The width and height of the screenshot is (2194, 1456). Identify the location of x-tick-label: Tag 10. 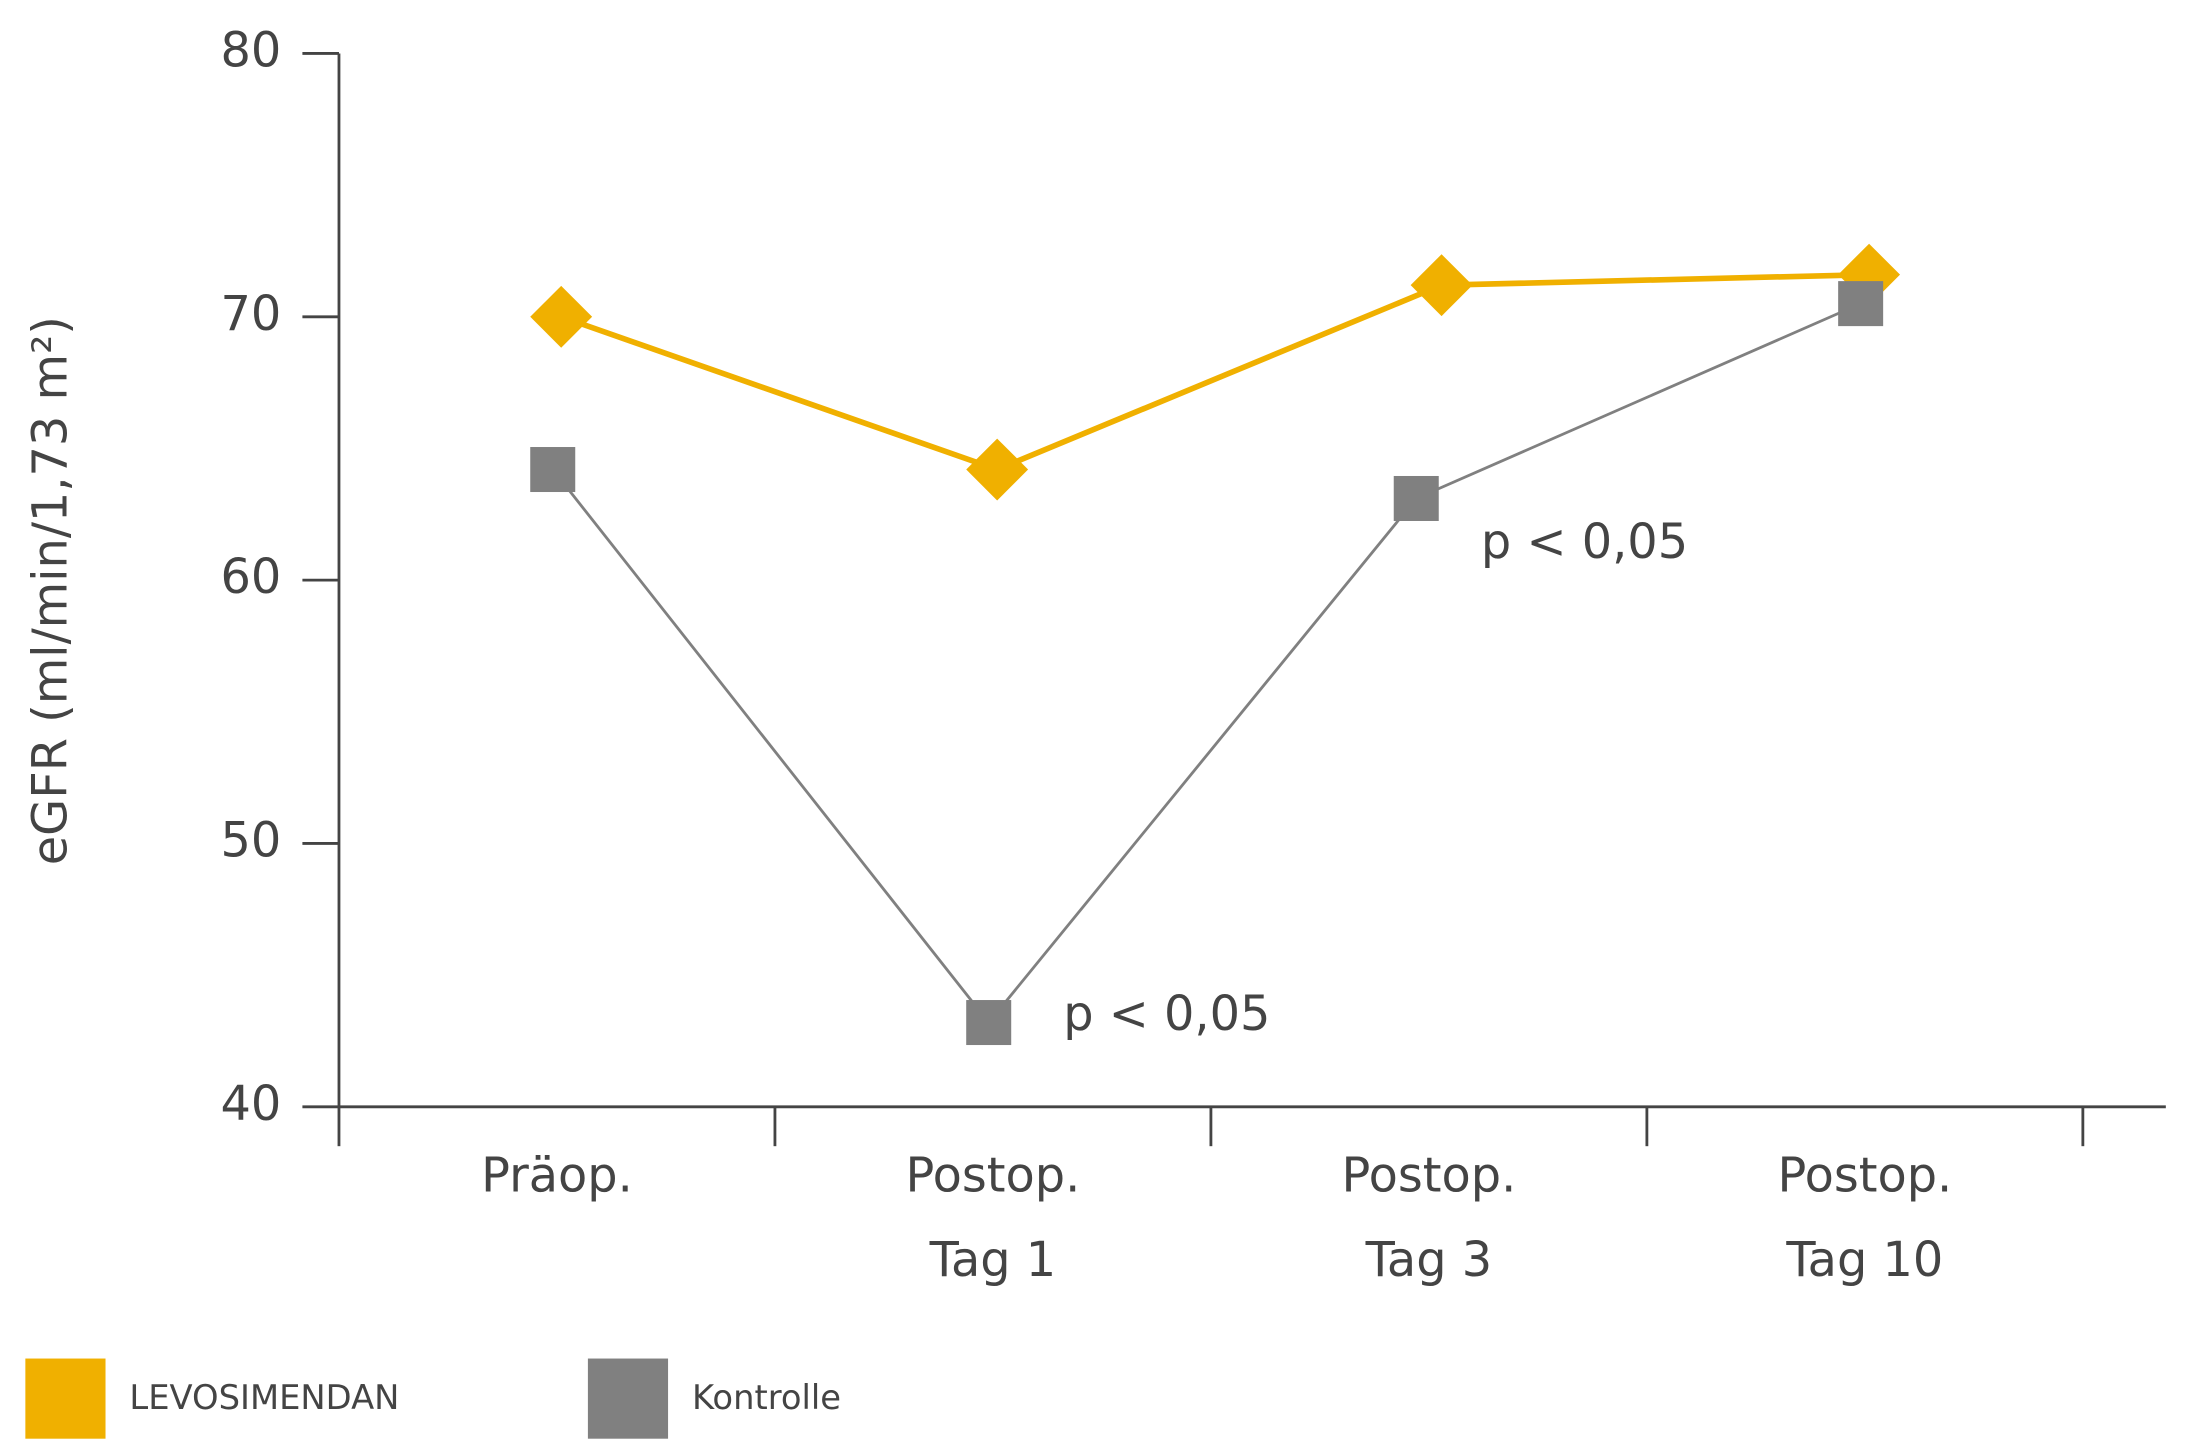
(1864, 1260).